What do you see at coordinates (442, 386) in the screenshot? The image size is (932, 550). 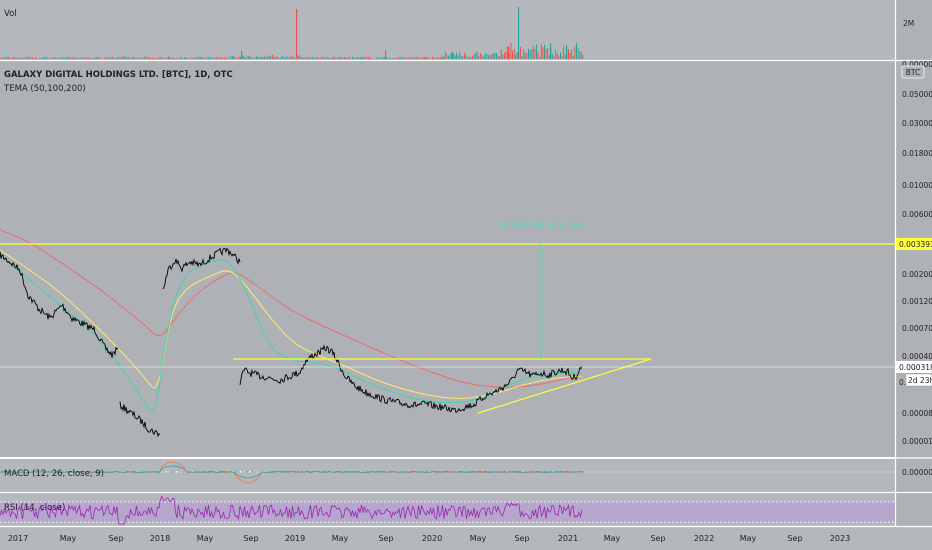 I see `triangle-pattern` at bounding box center [442, 386].